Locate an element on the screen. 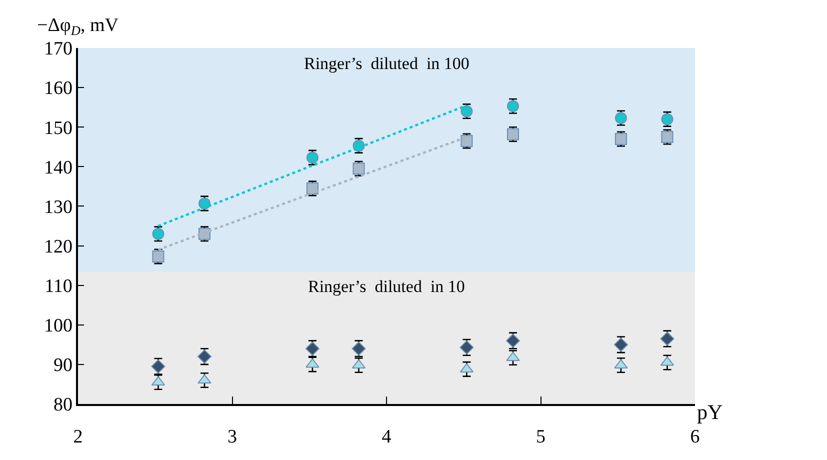 The image size is (827, 460). band-label: Ringer’s diluted in 100 is located at coordinates (387, 63).